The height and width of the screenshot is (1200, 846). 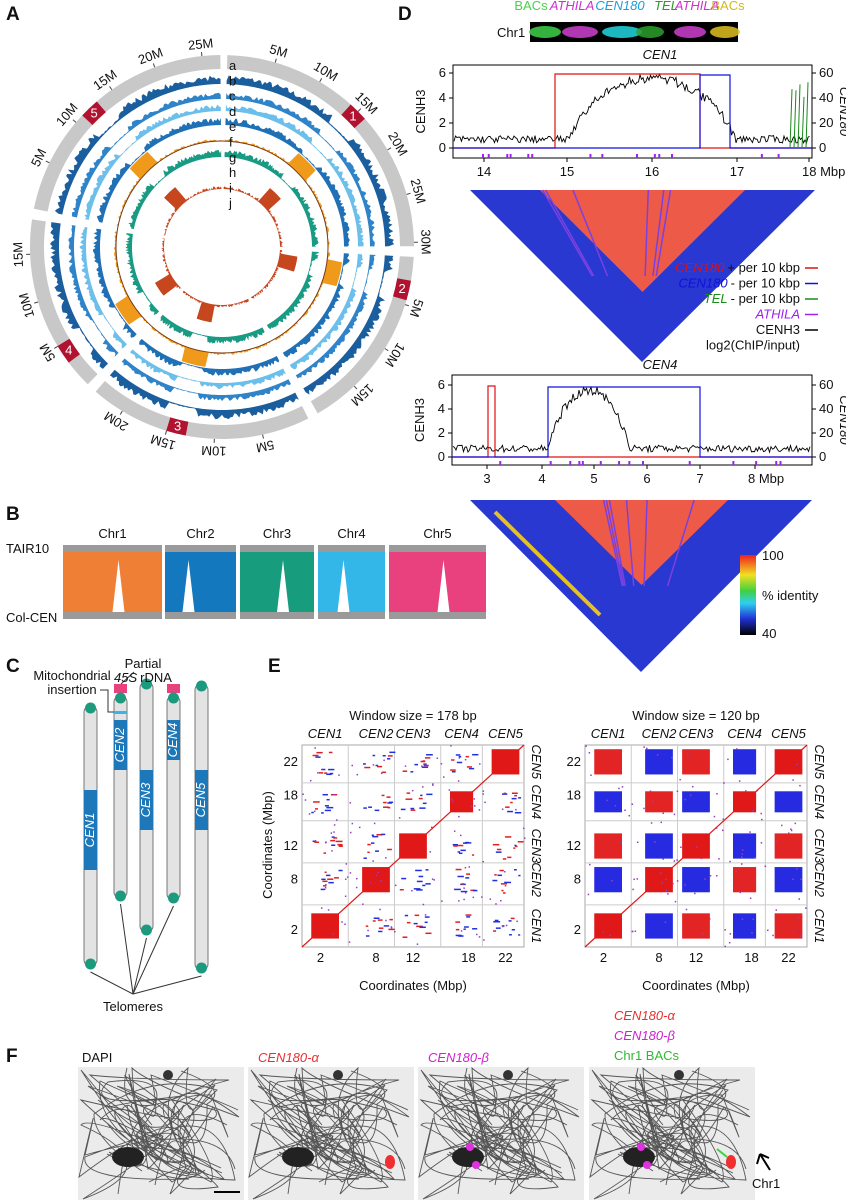 I want to click on channel-label: CEN180-α, so click(x=288, y=1057).